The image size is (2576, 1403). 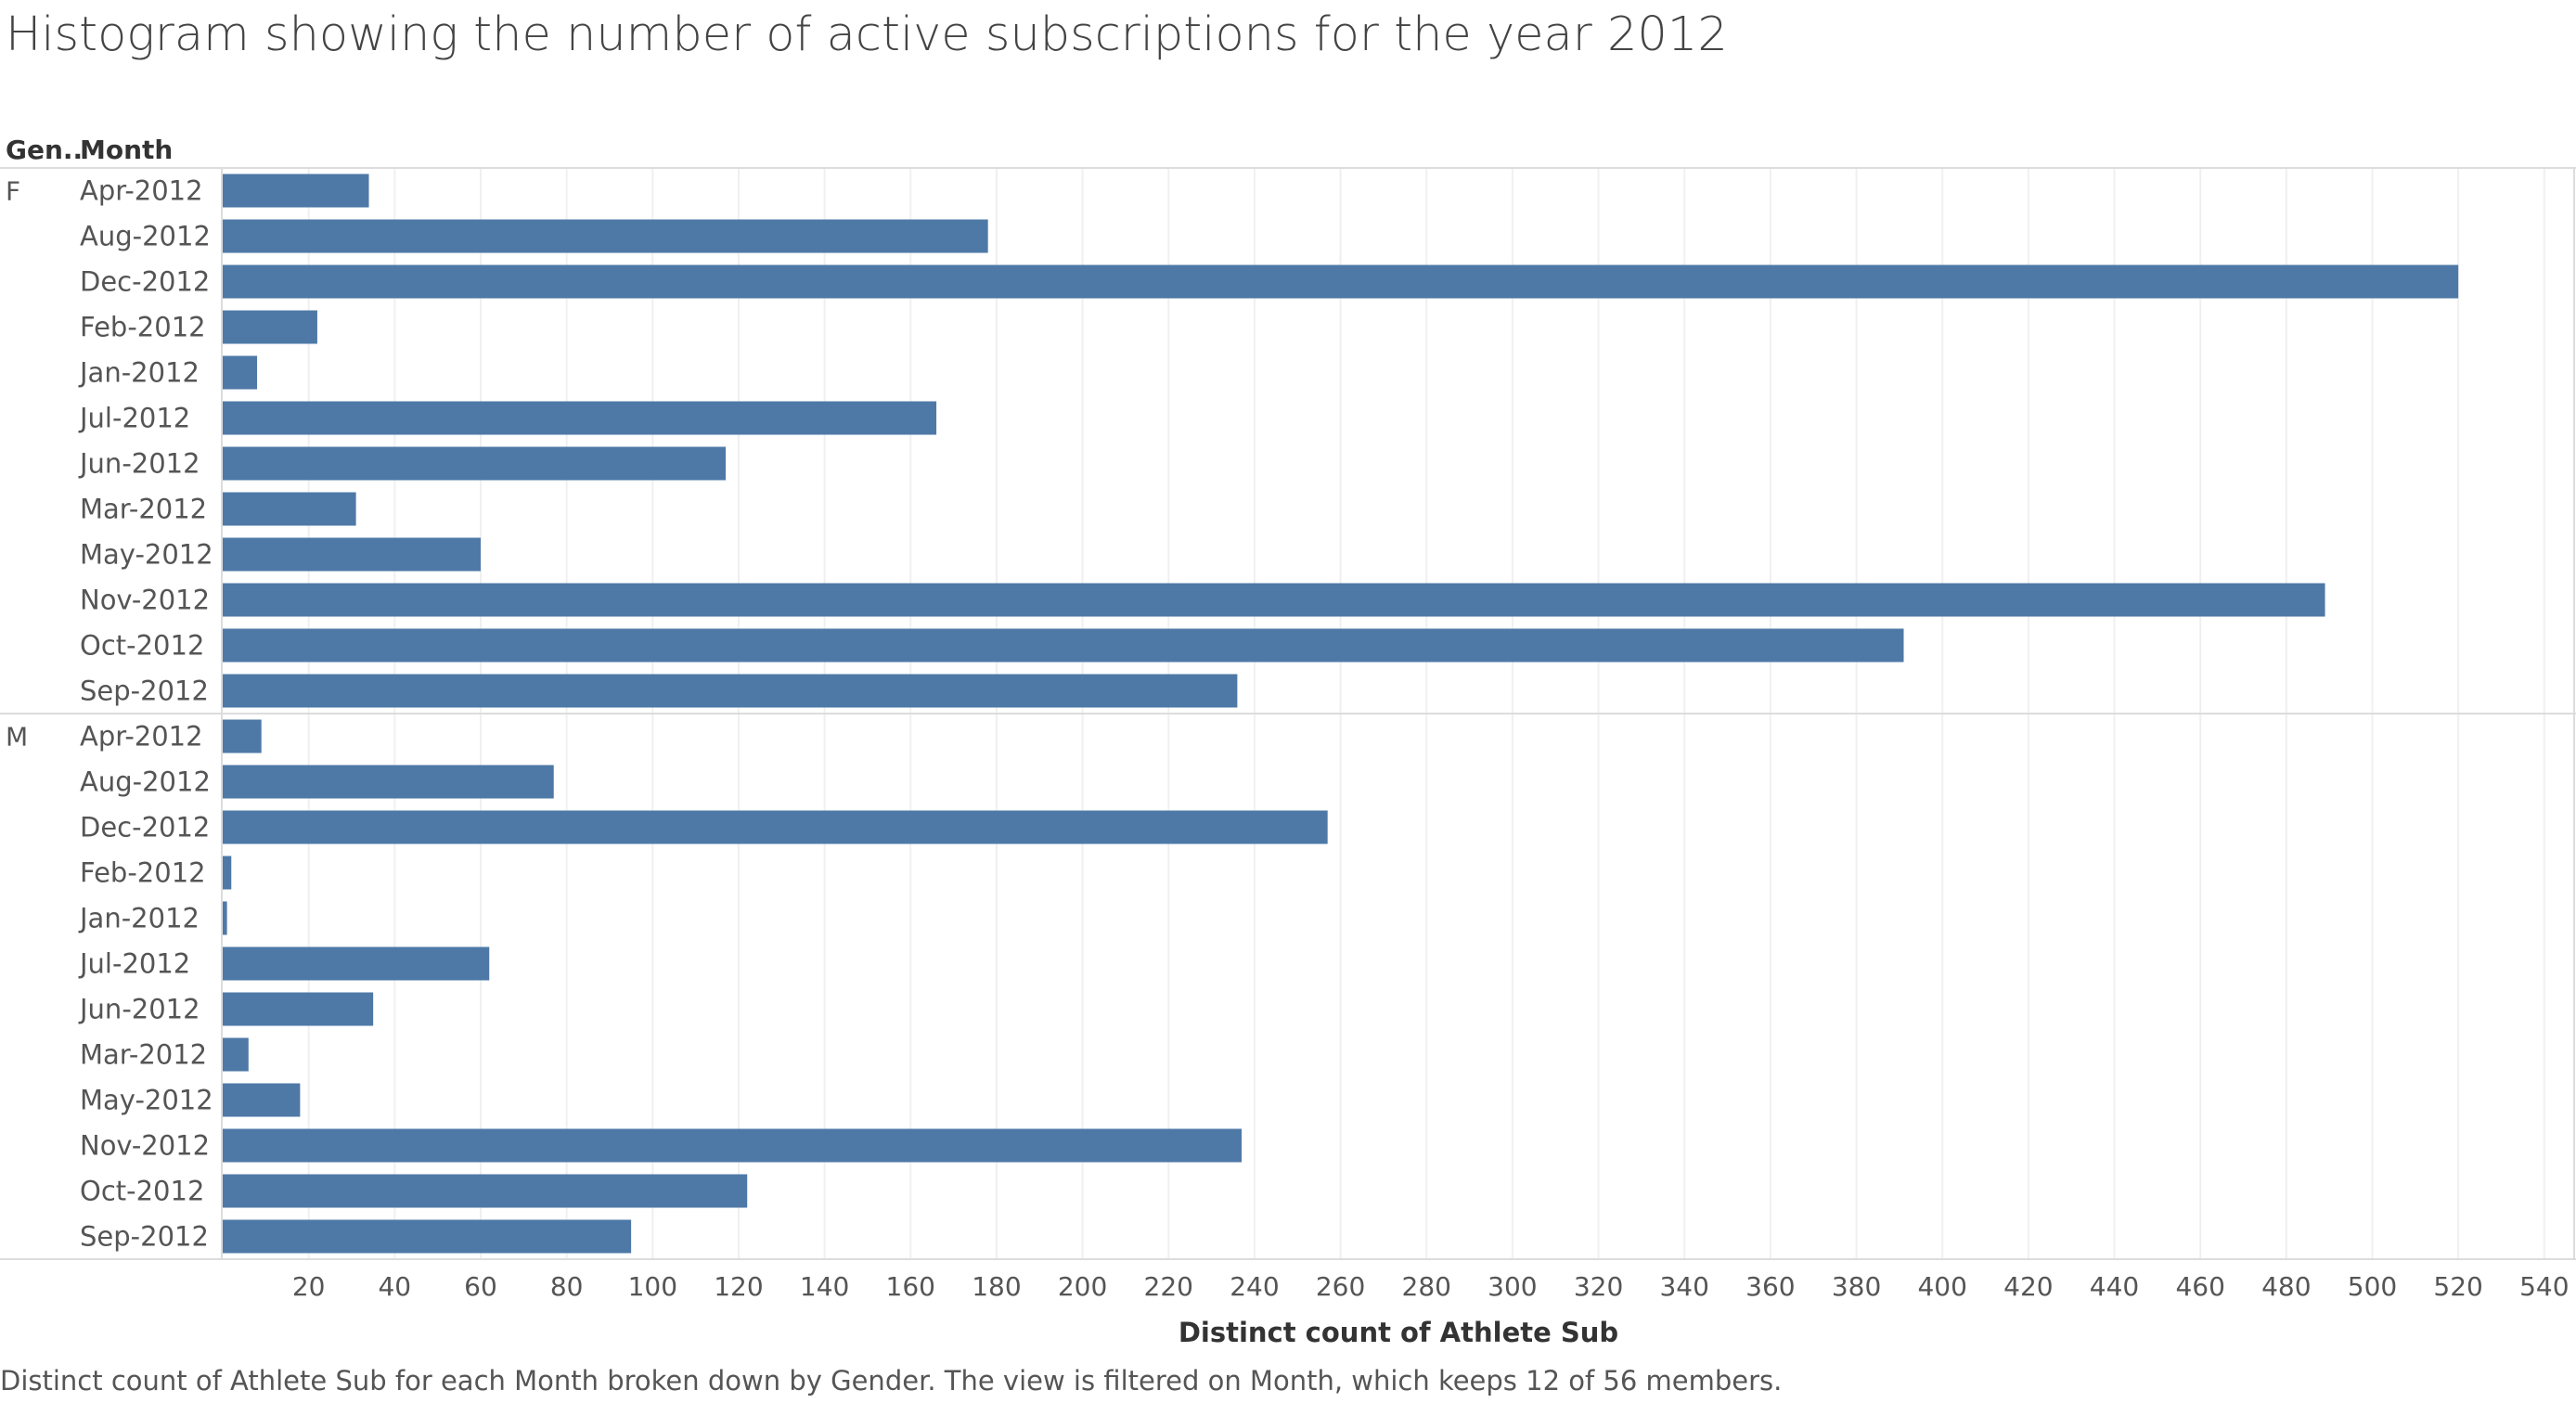 What do you see at coordinates (1254, 1287) in the screenshot?
I see `x-tick-label: 240` at bounding box center [1254, 1287].